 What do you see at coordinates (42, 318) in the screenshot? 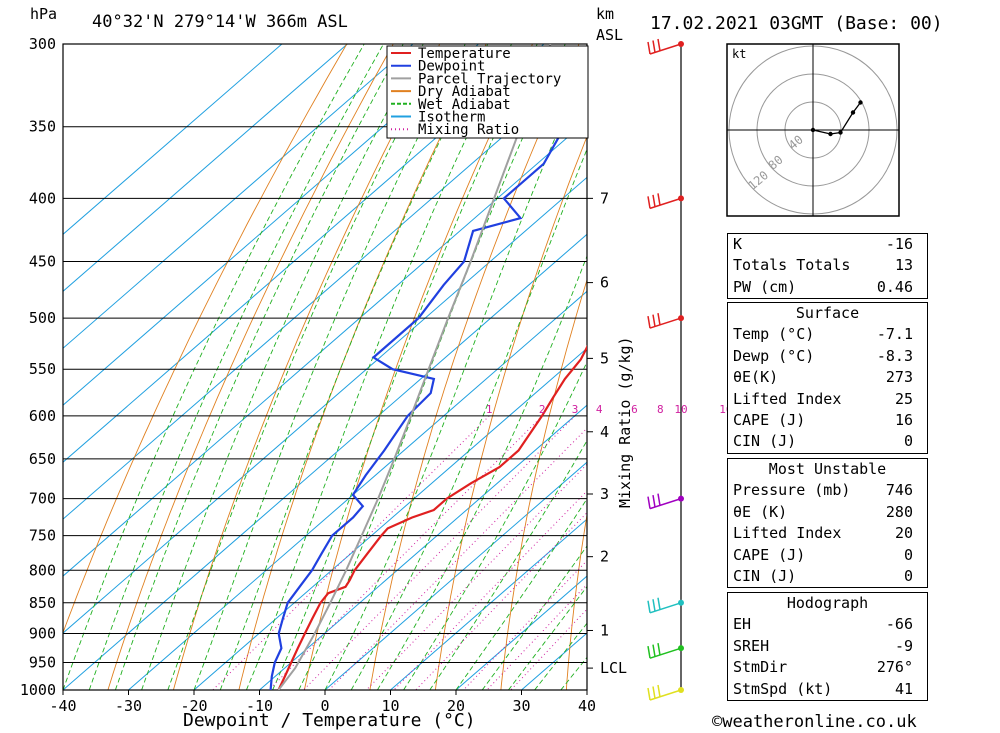
I see `pressure-tick-label: 500` at bounding box center [42, 318].